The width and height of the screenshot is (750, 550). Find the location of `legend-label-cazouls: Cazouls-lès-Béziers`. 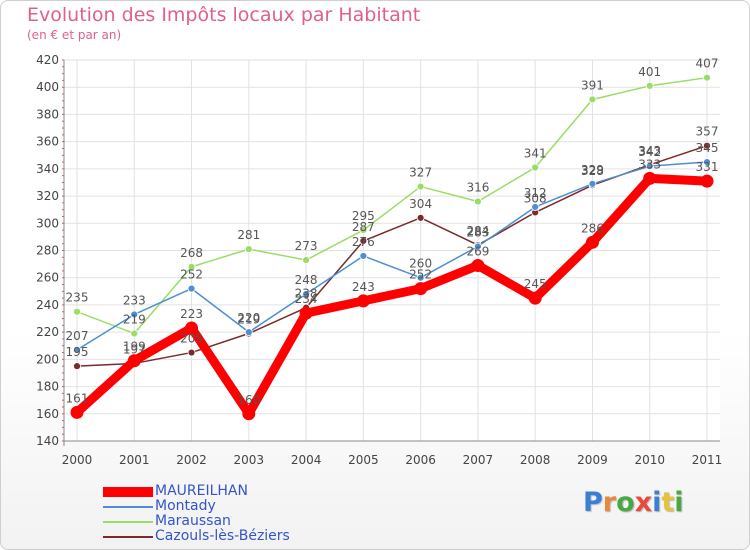

legend-label-cazouls: Cazouls-lès-Béziers is located at coordinates (222, 536).